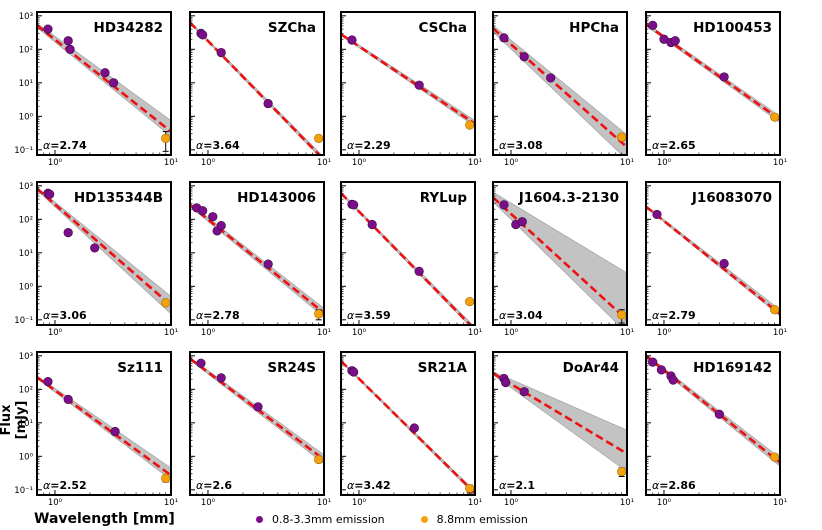 Image resolution: width=822 pixels, height=530 pixels. I want to click on subplot-title: HD100453, so click(732, 28).